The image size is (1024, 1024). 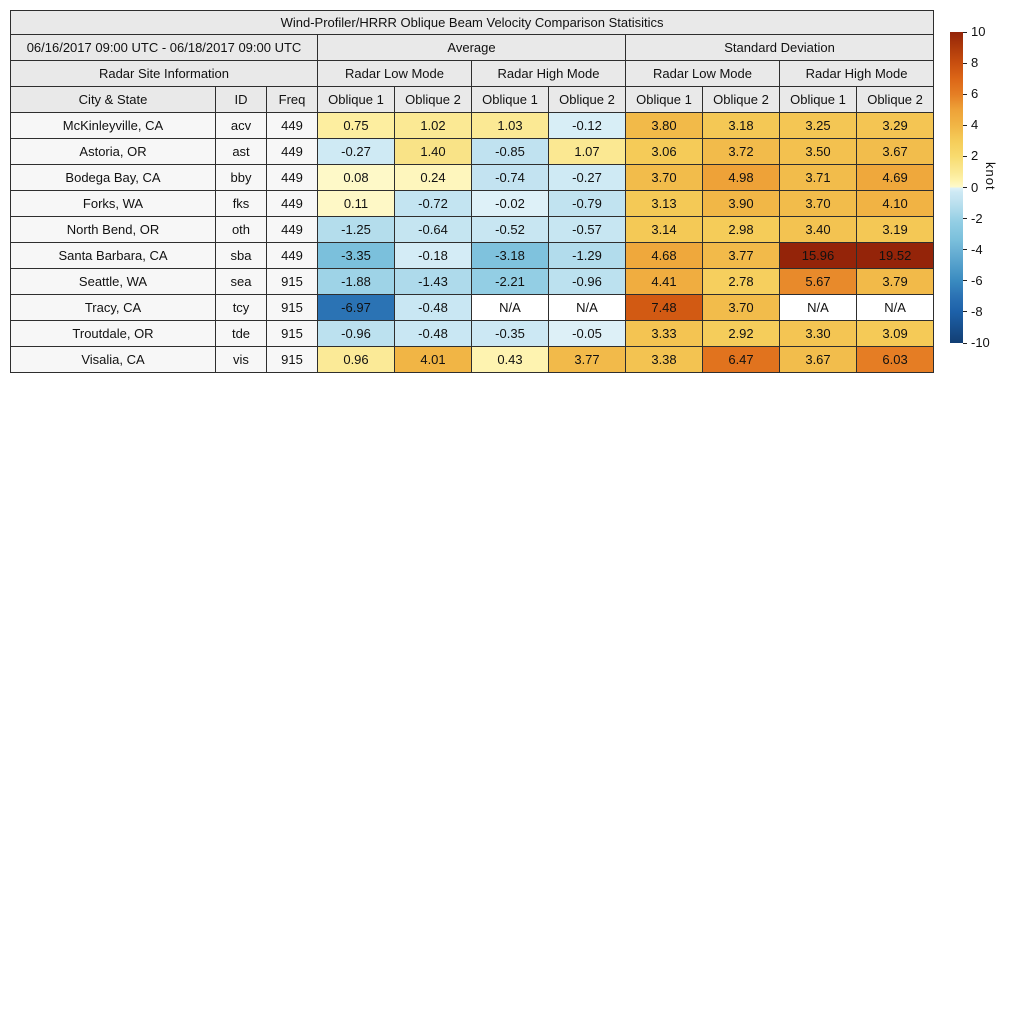 What do you see at coordinates (510, 229) in the screenshot?
I see `value-cell: -0.52` at bounding box center [510, 229].